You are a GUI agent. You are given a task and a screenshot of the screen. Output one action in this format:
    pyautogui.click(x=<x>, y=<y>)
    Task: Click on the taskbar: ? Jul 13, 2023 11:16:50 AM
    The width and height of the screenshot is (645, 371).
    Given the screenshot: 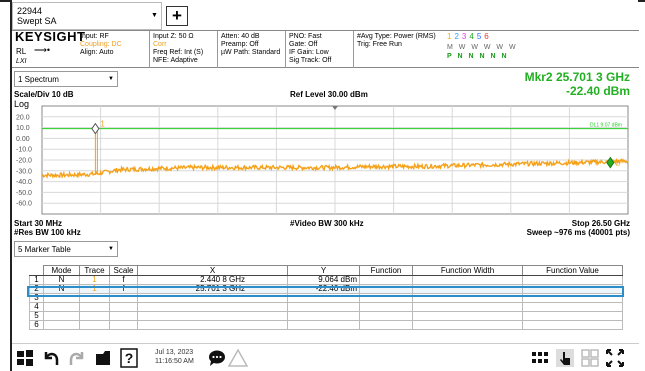 What is the action you would take?
    pyautogui.click(x=325, y=357)
    